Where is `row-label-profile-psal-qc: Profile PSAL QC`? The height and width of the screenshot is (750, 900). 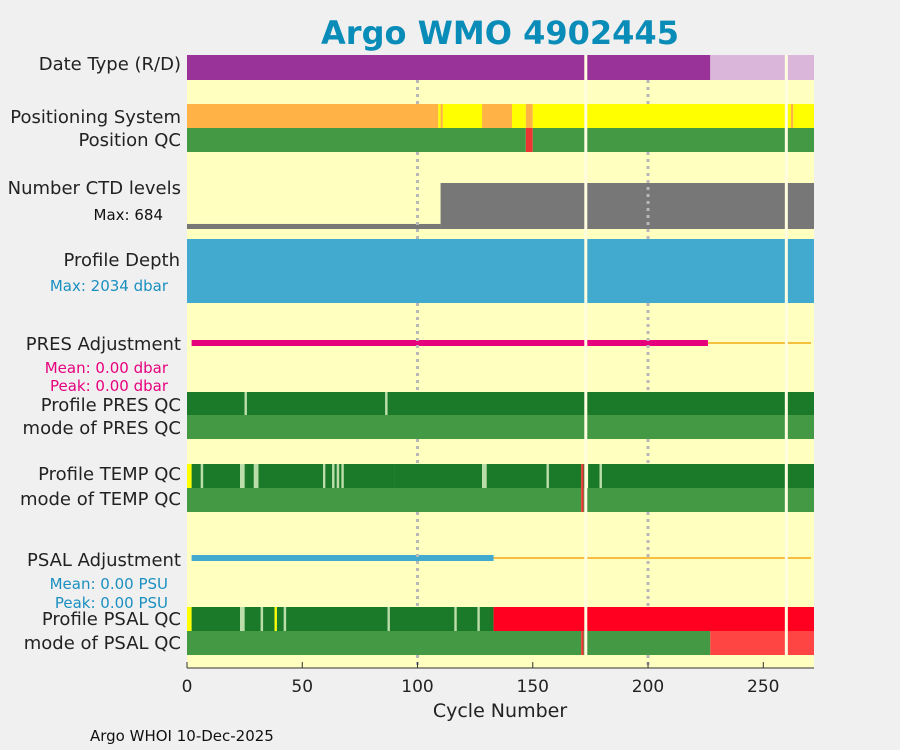 row-label-profile-psal-qc: Profile PSAL QC is located at coordinates (111, 619).